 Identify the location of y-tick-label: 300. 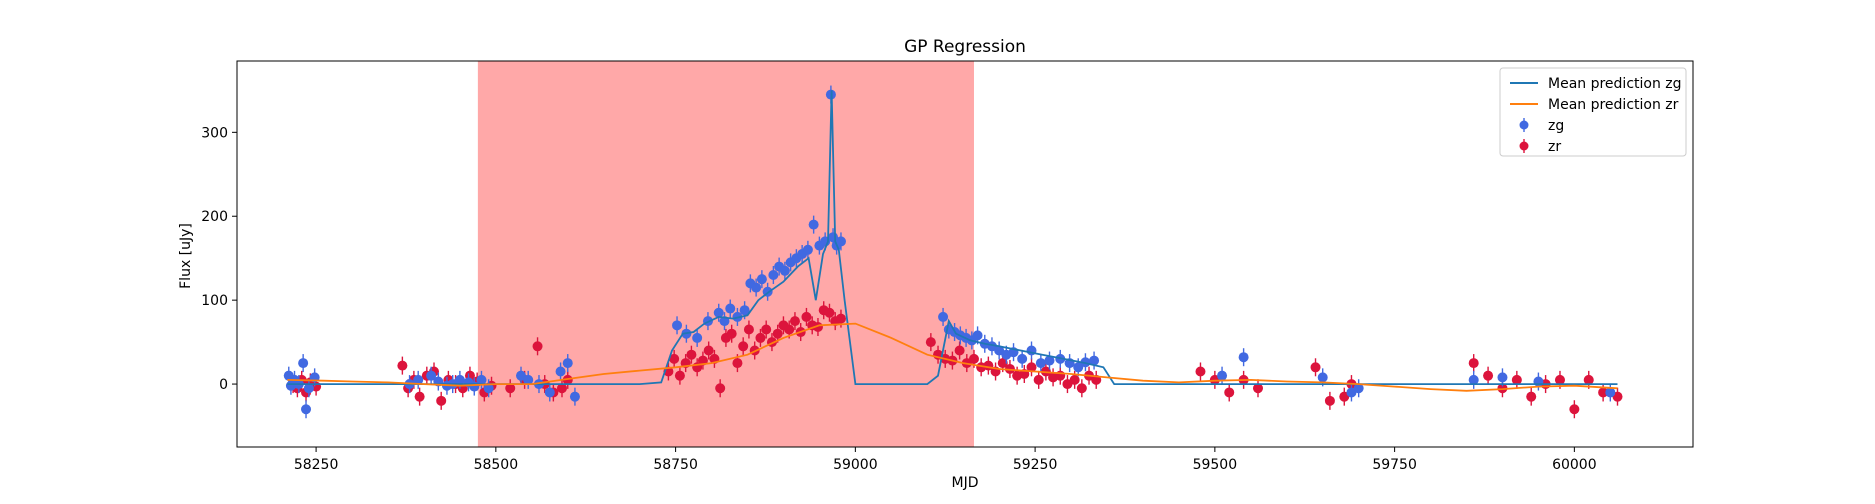
(214, 133).